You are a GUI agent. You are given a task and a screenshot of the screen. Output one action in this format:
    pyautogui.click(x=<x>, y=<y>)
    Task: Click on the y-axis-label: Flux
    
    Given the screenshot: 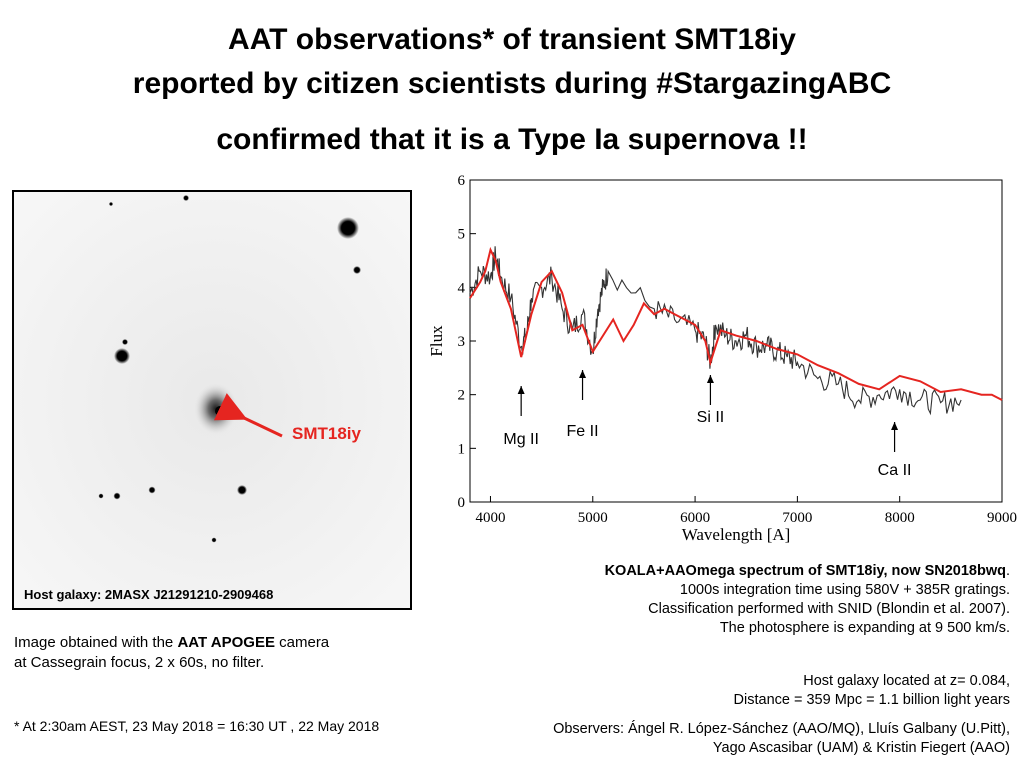 What is the action you would take?
    pyautogui.click(x=436, y=341)
    